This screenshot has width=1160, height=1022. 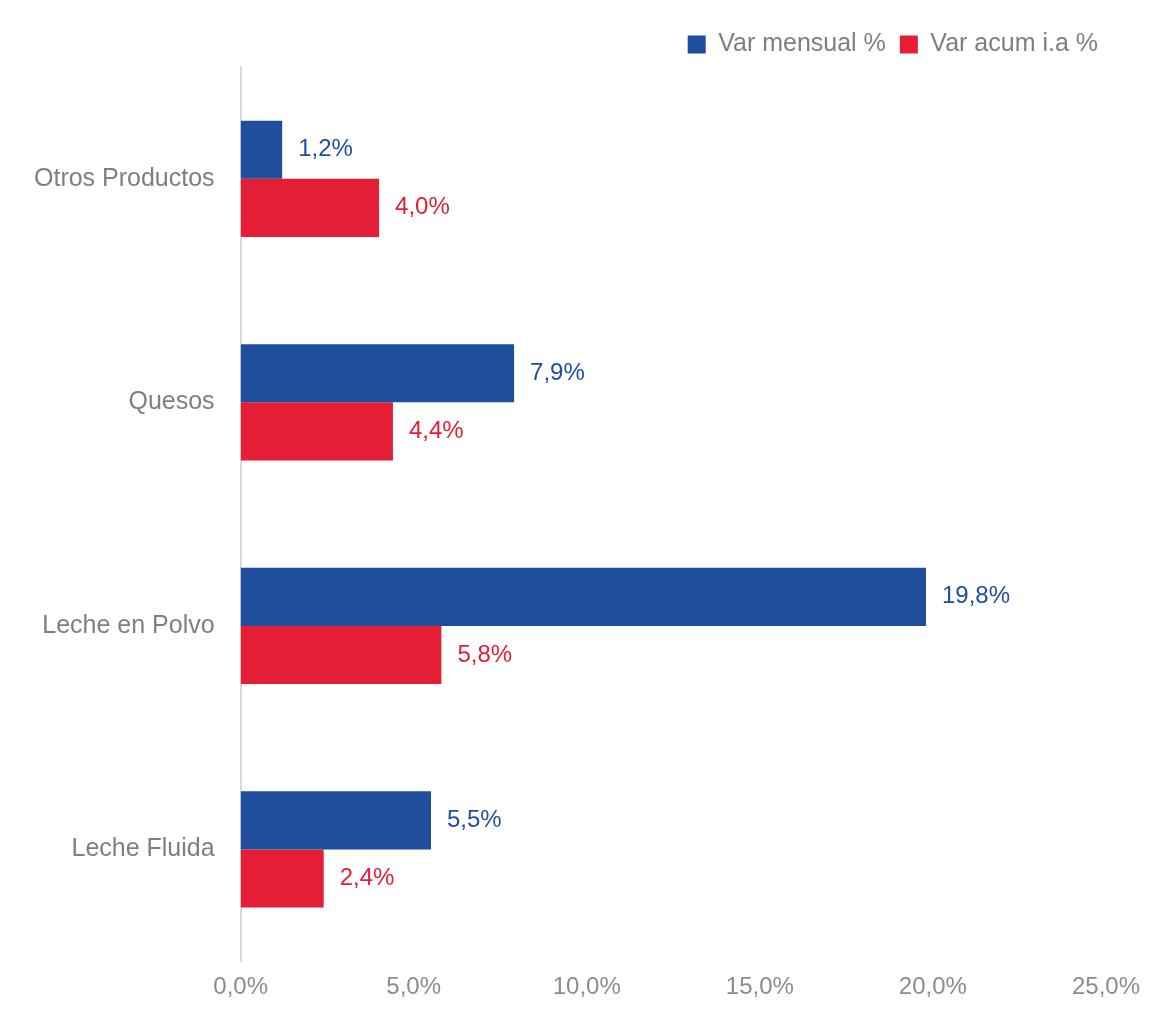 I want to click on data-label: 5,8%, so click(x=485, y=653).